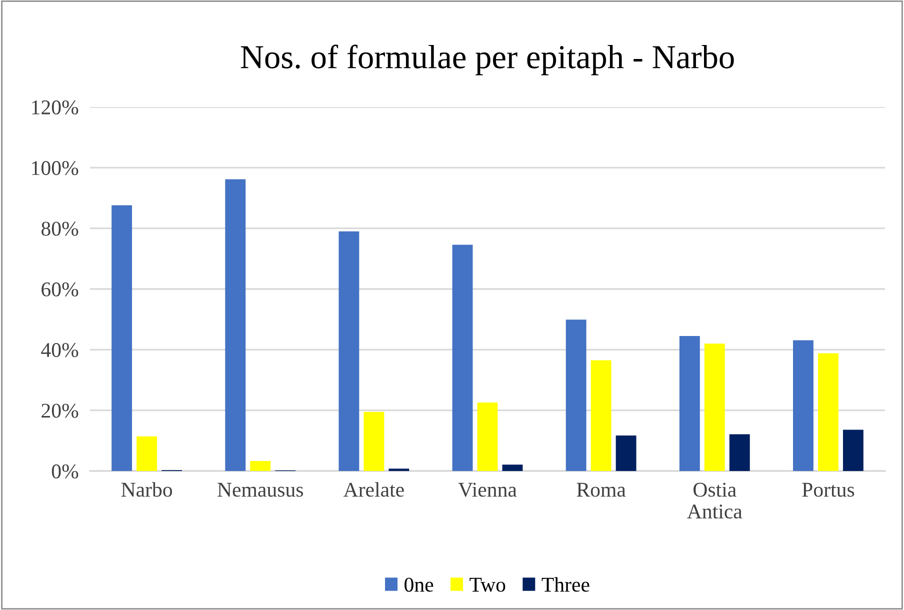 The width and height of the screenshot is (904, 610). What do you see at coordinates (60, 289) in the screenshot?
I see `y-tick-label: 60%` at bounding box center [60, 289].